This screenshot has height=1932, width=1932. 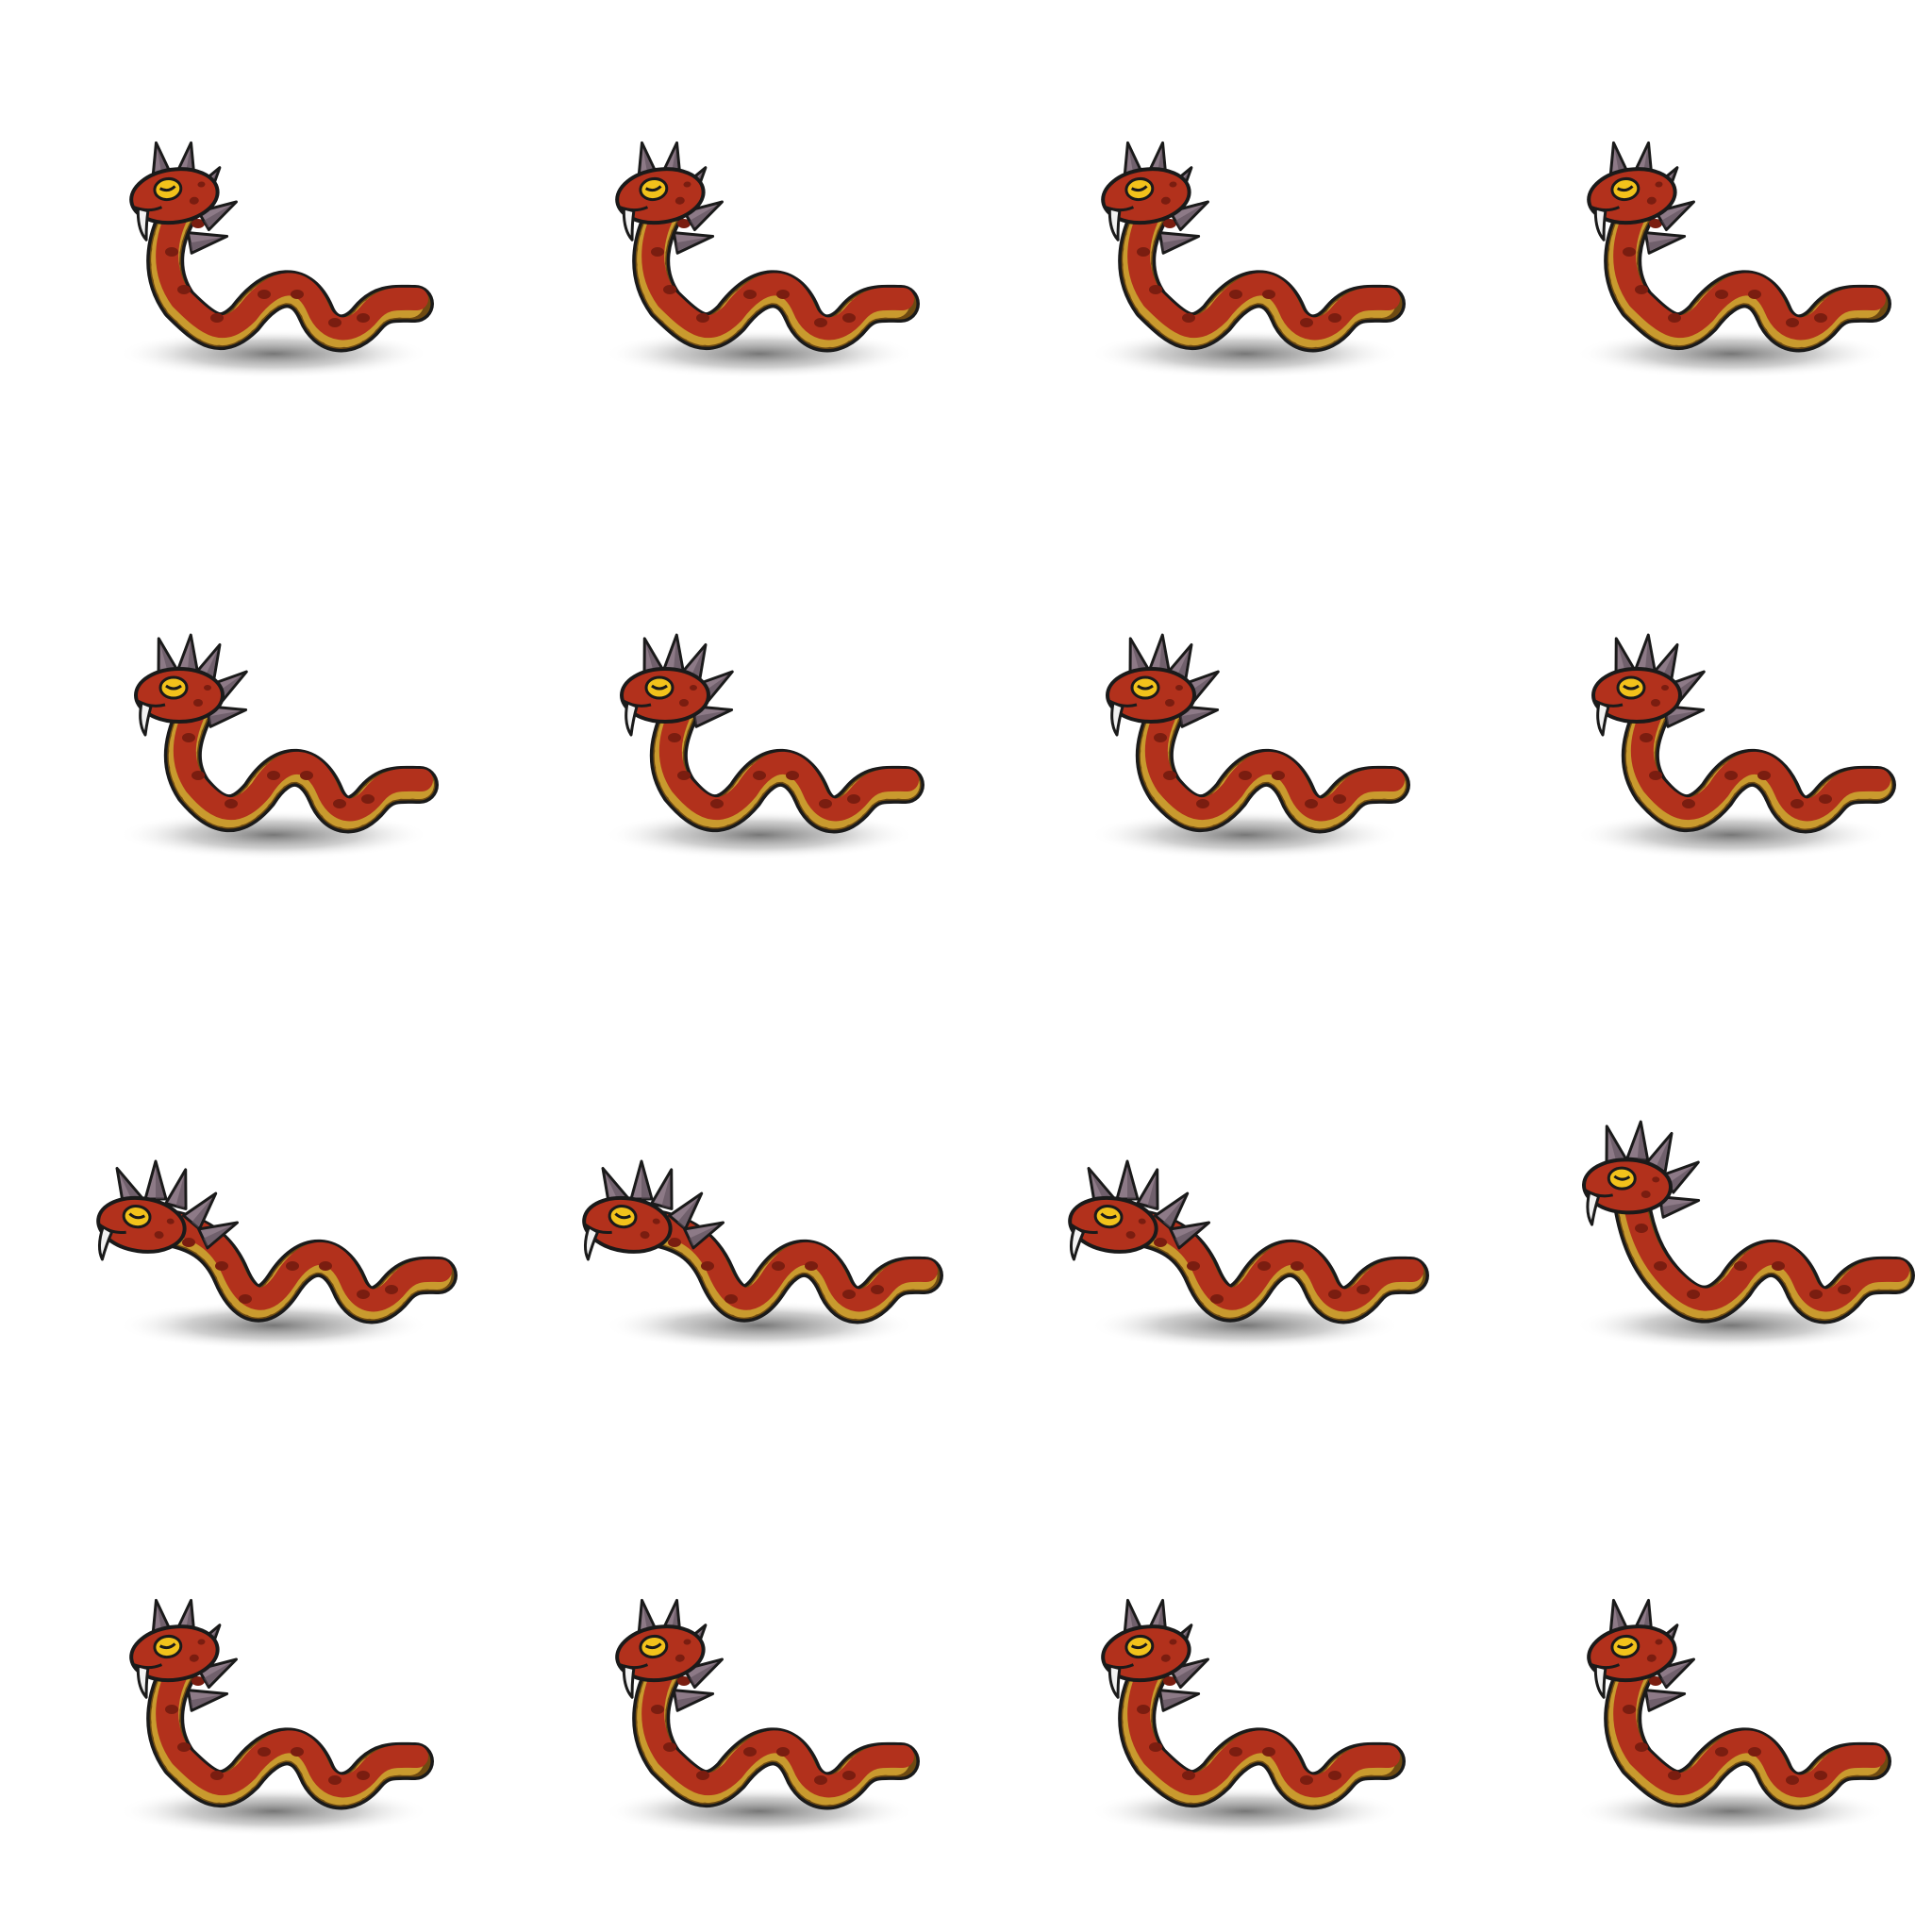 I want to click on frame-r4-c1, so click(x=276, y=1717).